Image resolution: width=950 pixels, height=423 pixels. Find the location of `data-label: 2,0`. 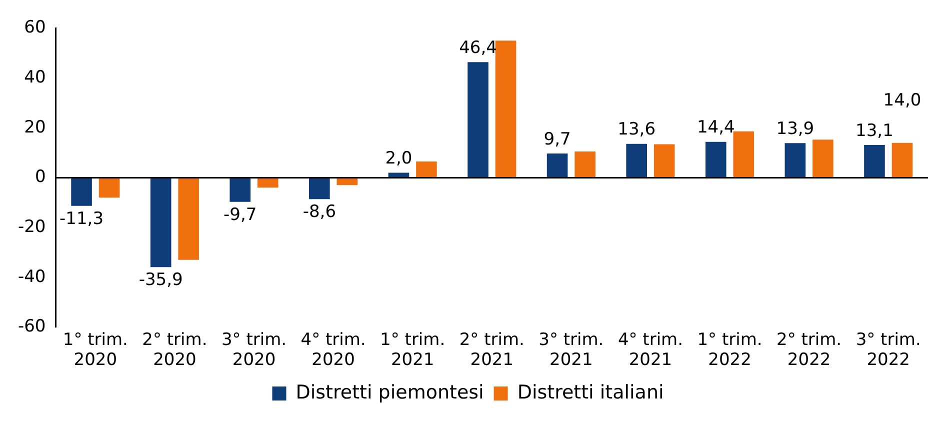

data-label: 2,0 is located at coordinates (398, 158).